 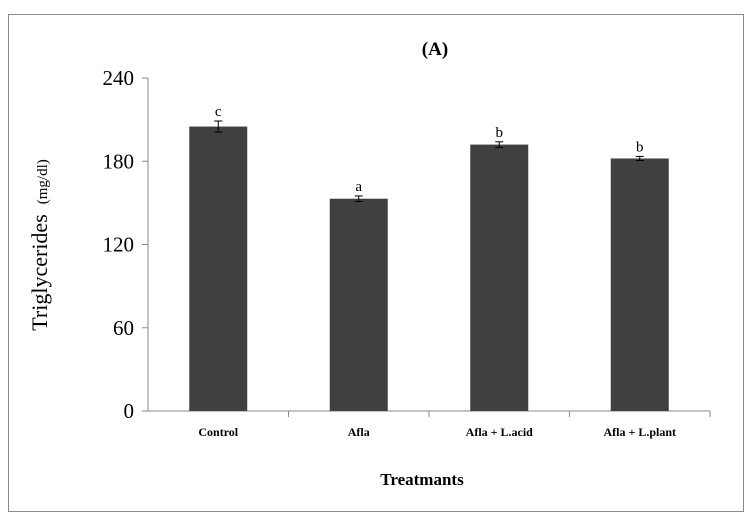 I want to click on y-tick-label: 120, so click(x=119, y=245).